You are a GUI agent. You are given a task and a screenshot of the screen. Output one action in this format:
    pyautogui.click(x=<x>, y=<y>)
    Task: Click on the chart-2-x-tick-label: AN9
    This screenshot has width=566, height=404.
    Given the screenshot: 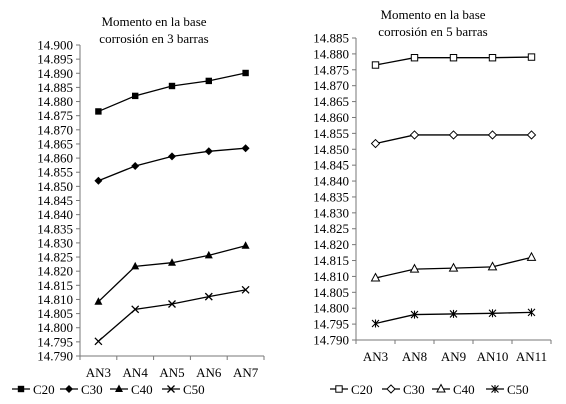 What is the action you would take?
    pyautogui.click(x=453, y=356)
    